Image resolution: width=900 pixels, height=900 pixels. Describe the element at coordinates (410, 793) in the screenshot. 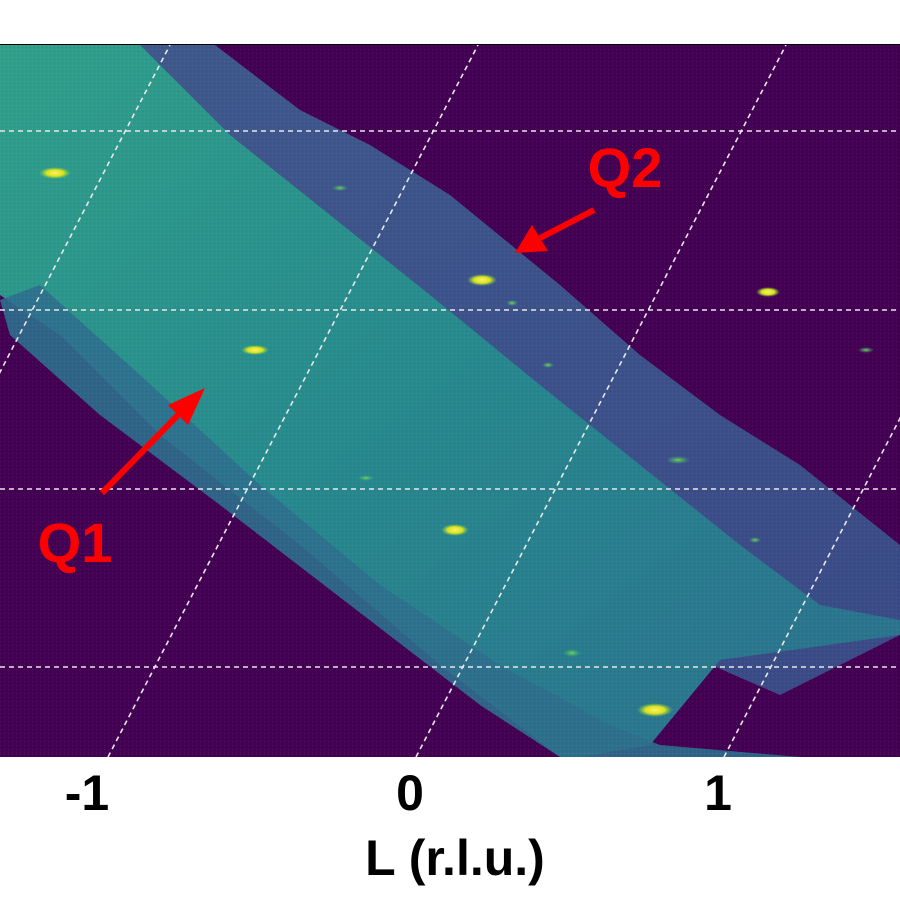

I see `x-tick-label: 0` at that location.